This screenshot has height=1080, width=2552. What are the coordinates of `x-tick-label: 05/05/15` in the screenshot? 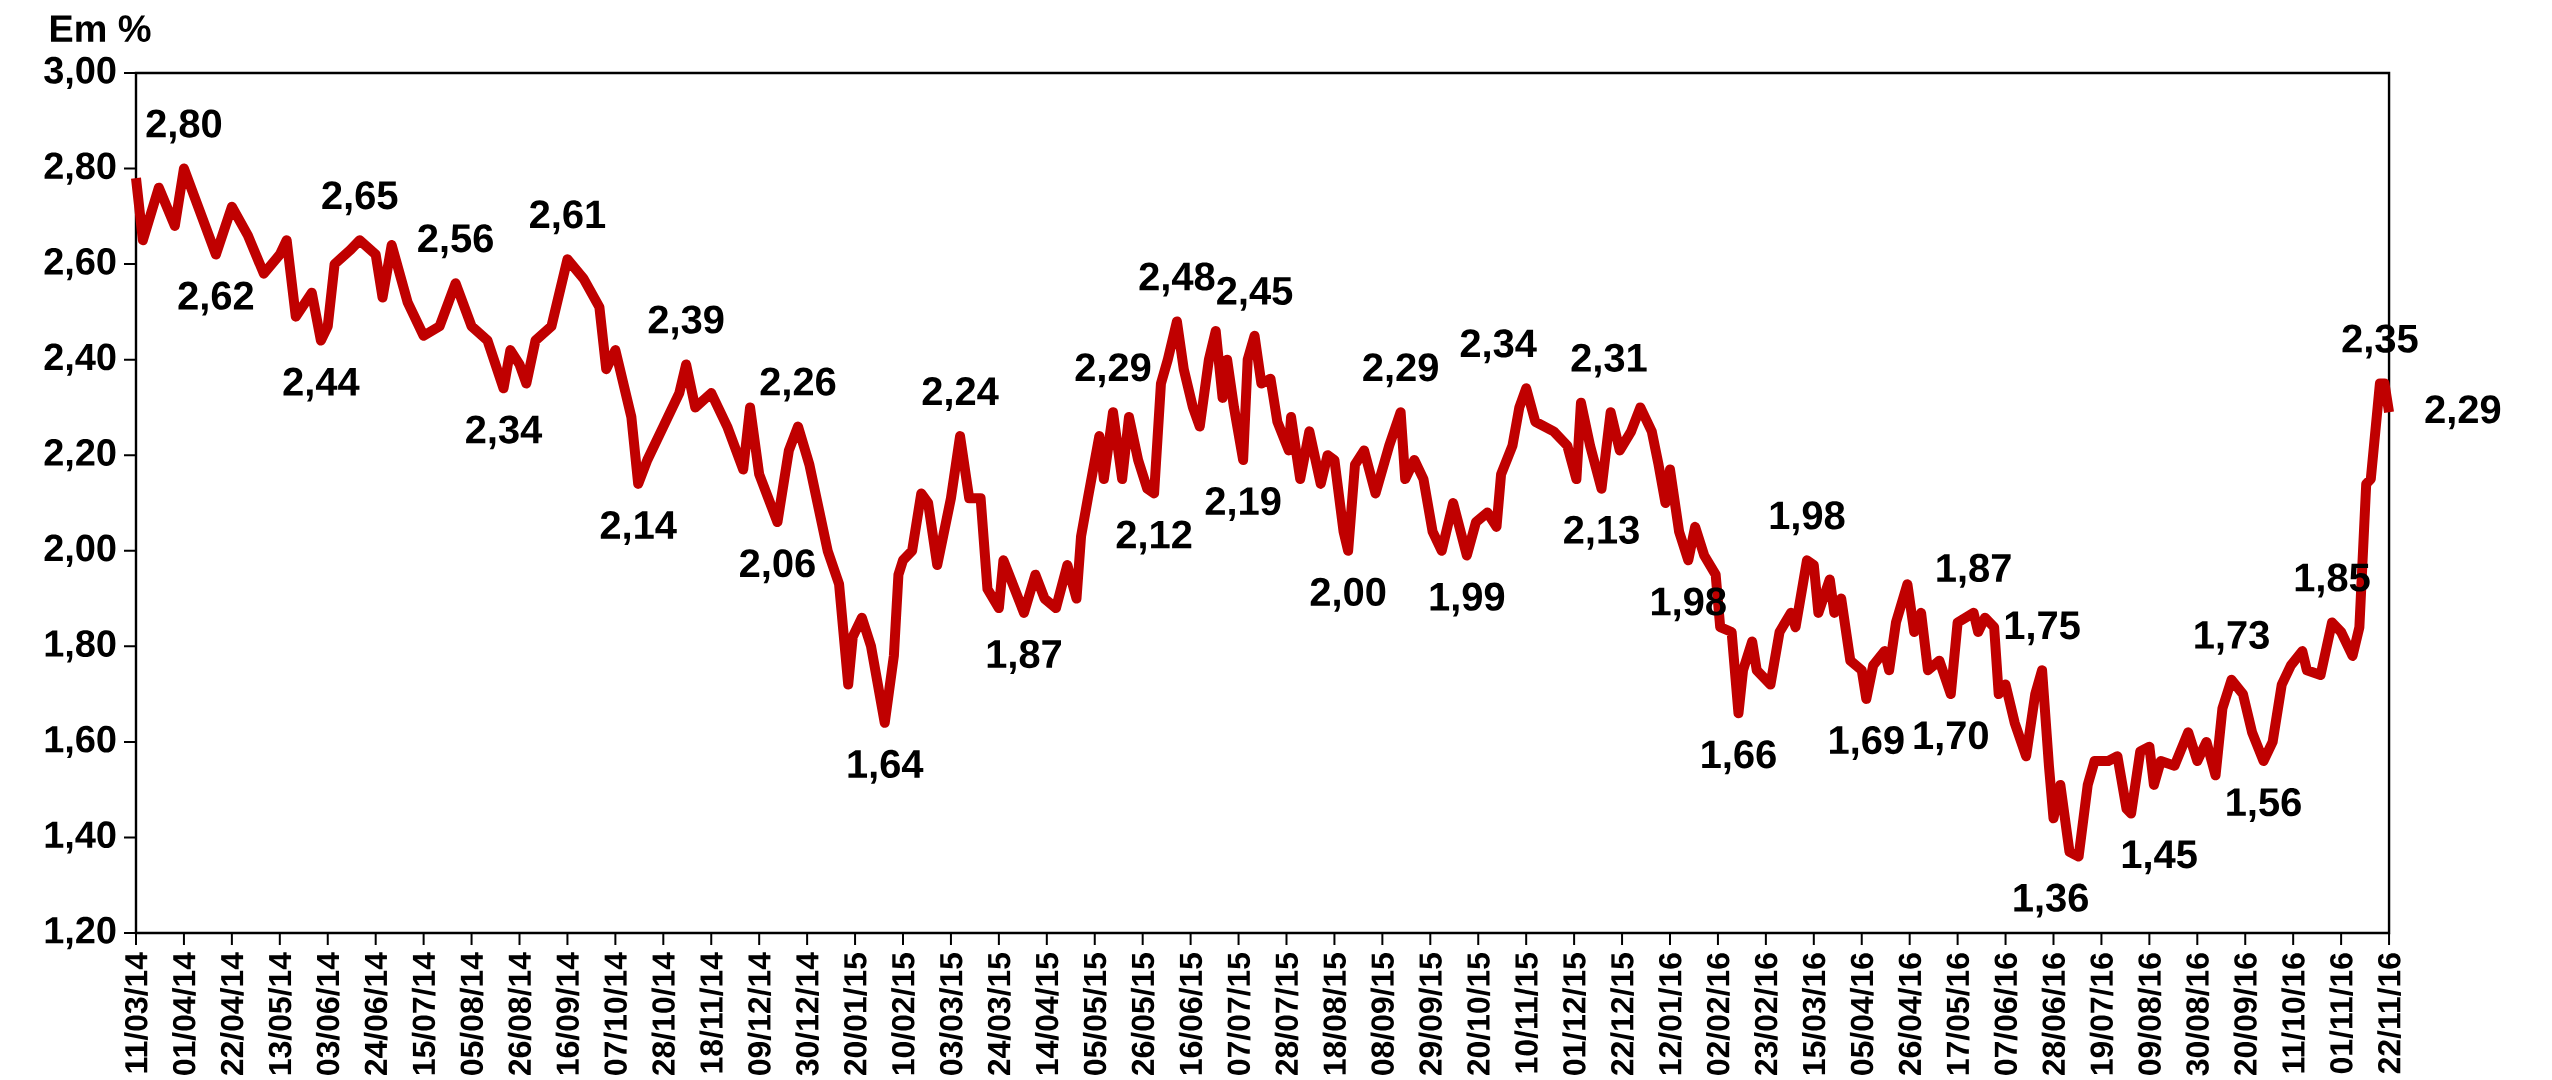 It's located at (1094, 1013).